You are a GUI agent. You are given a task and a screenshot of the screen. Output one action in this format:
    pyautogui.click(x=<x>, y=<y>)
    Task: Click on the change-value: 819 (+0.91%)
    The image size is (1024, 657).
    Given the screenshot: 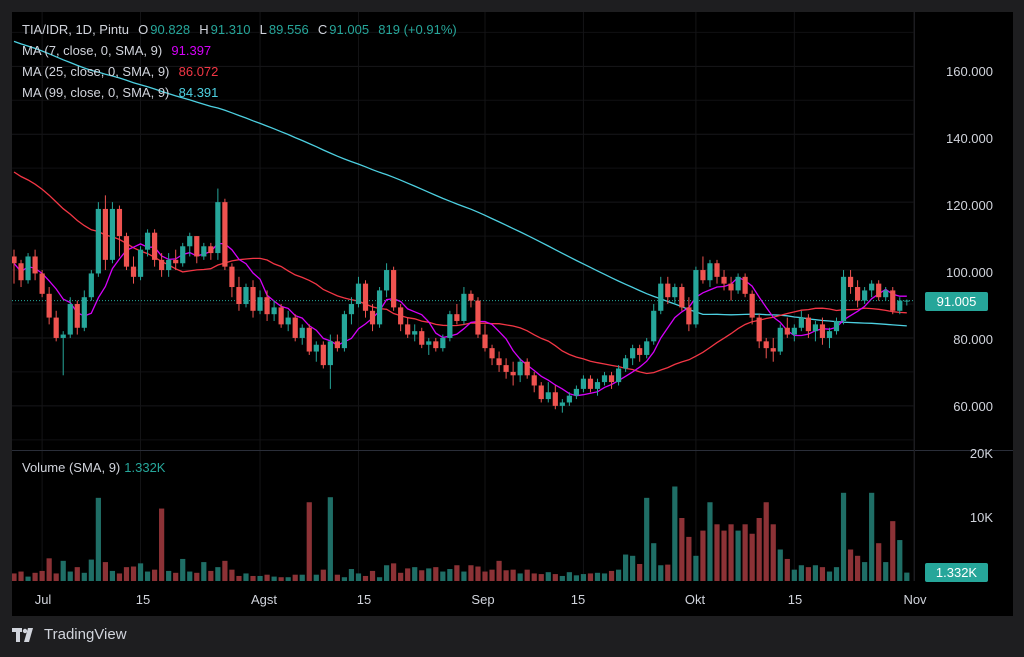 What is the action you would take?
    pyautogui.click(x=417, y=29)
    